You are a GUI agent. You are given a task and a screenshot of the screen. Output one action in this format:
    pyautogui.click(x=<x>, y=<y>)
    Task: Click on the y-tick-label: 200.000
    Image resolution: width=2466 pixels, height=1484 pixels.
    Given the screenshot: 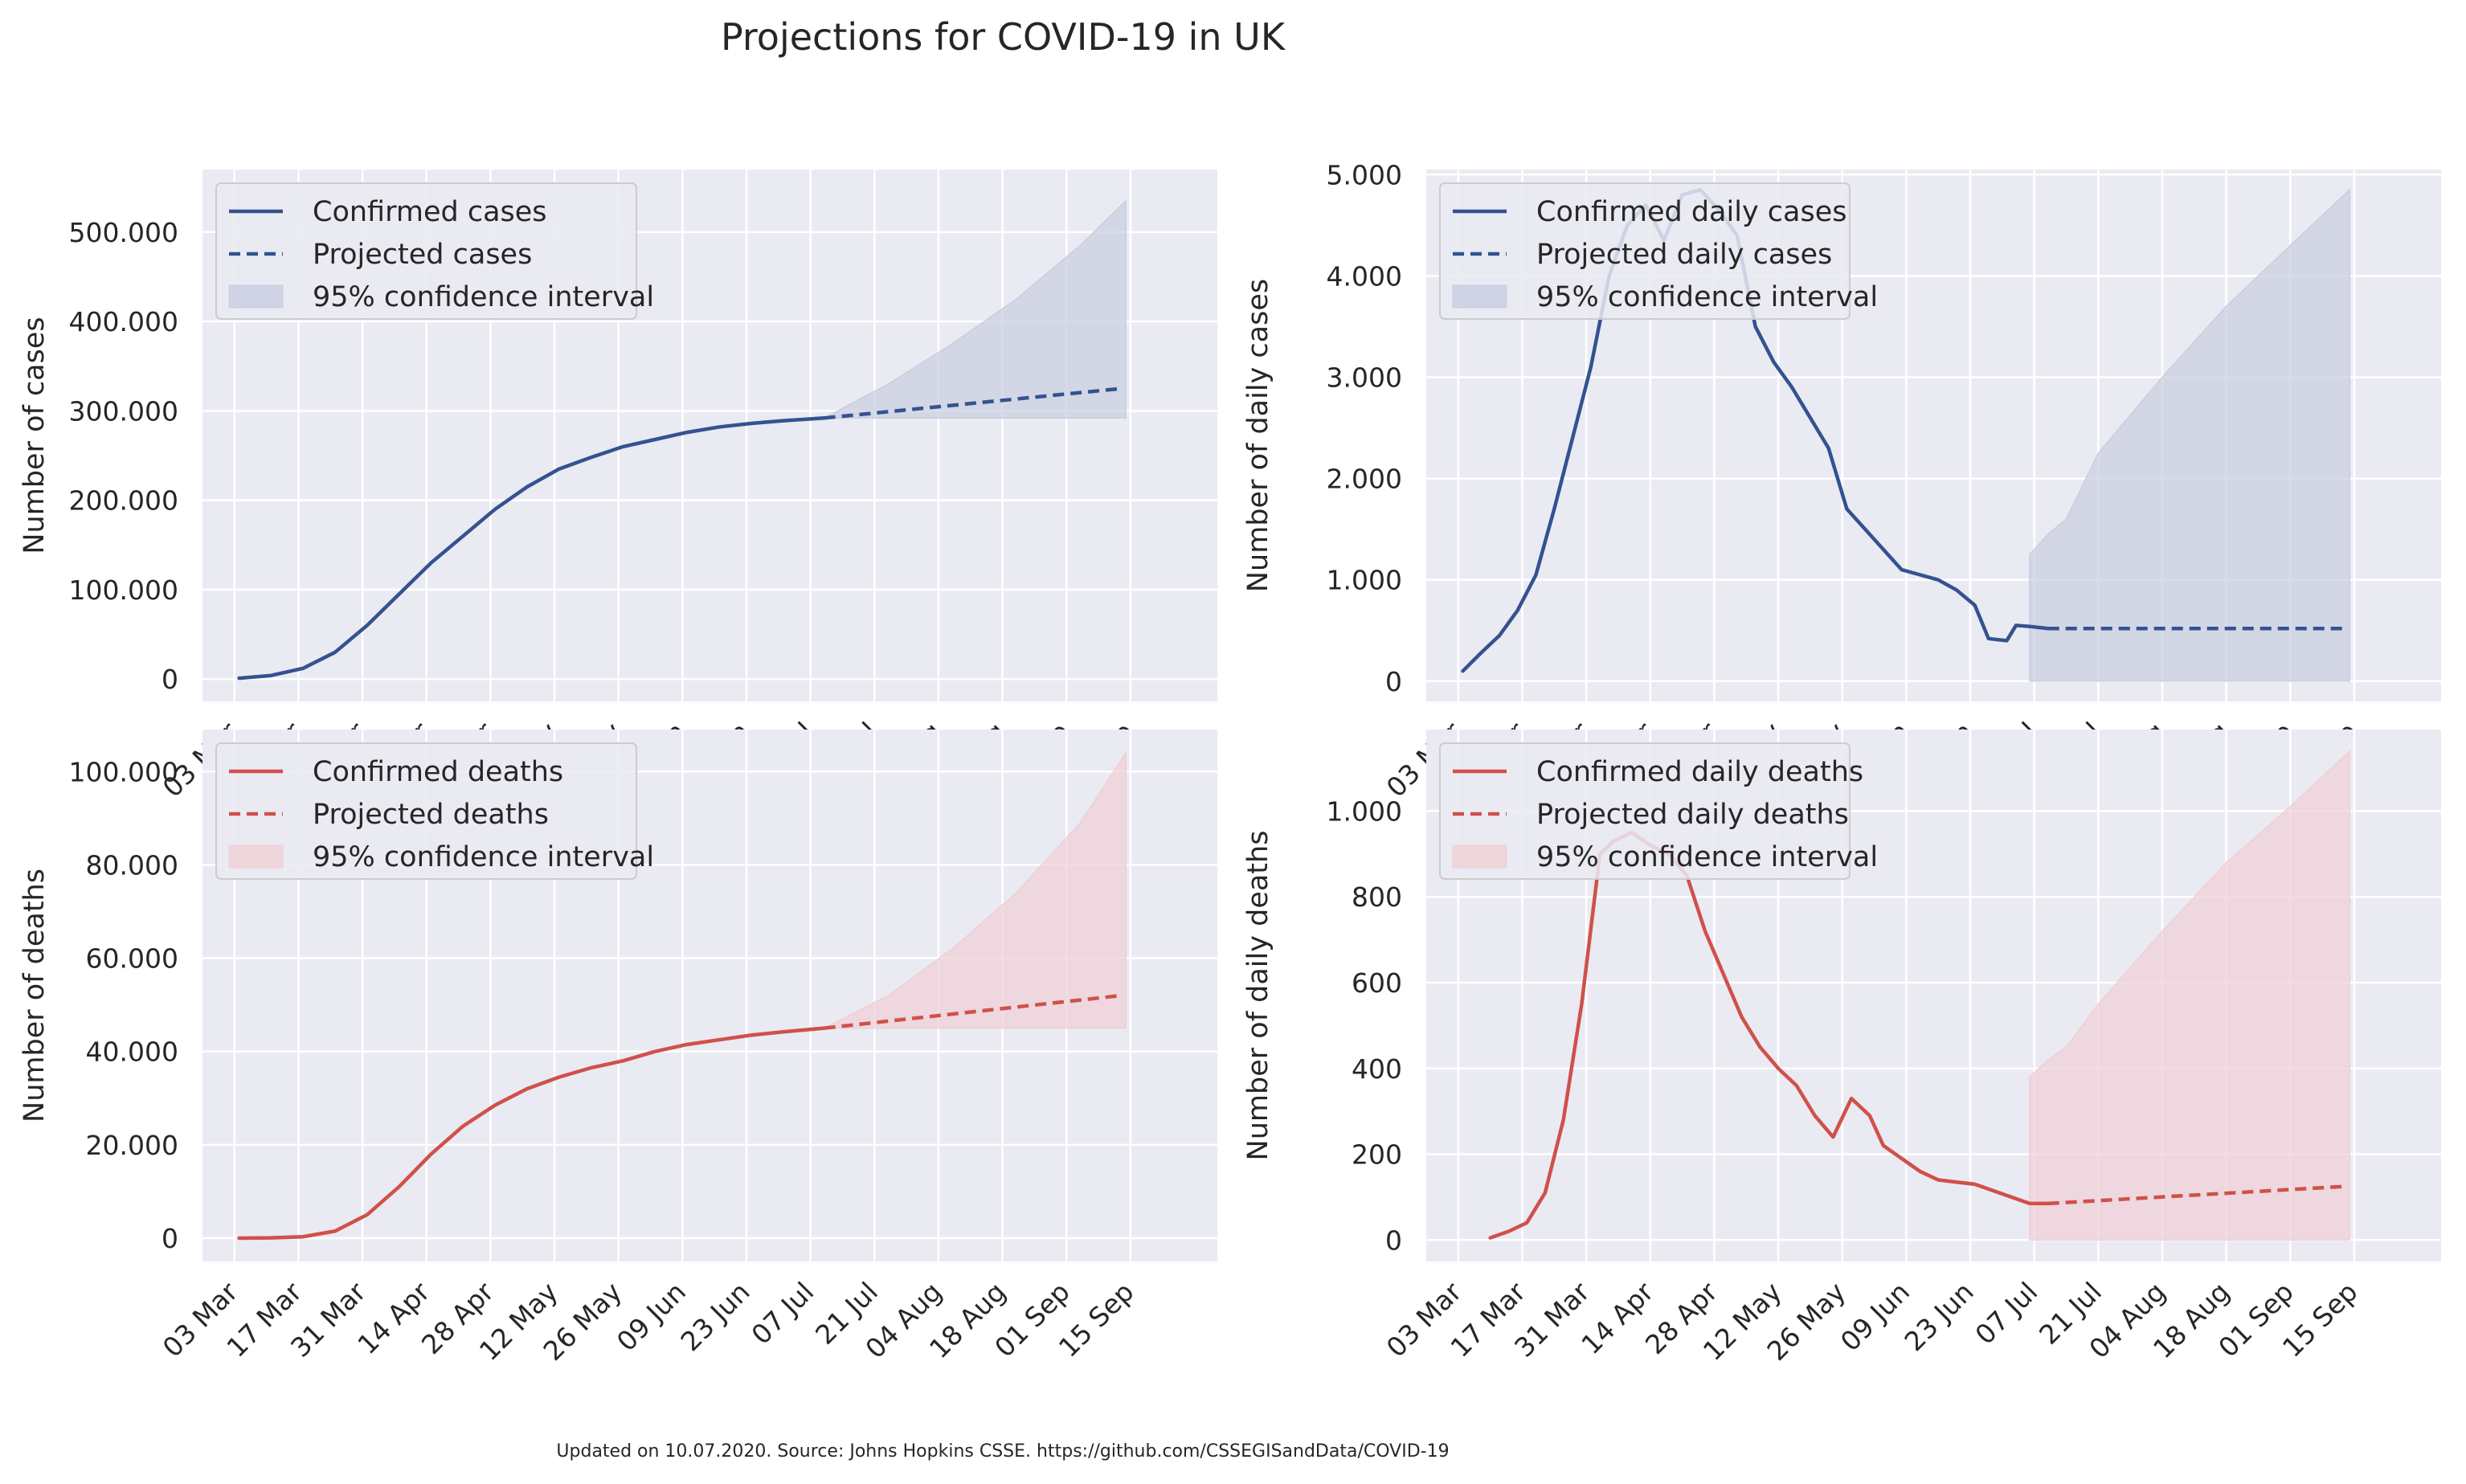 What is the action you would take?
    pyautogui.click(x=123, y=501)
    